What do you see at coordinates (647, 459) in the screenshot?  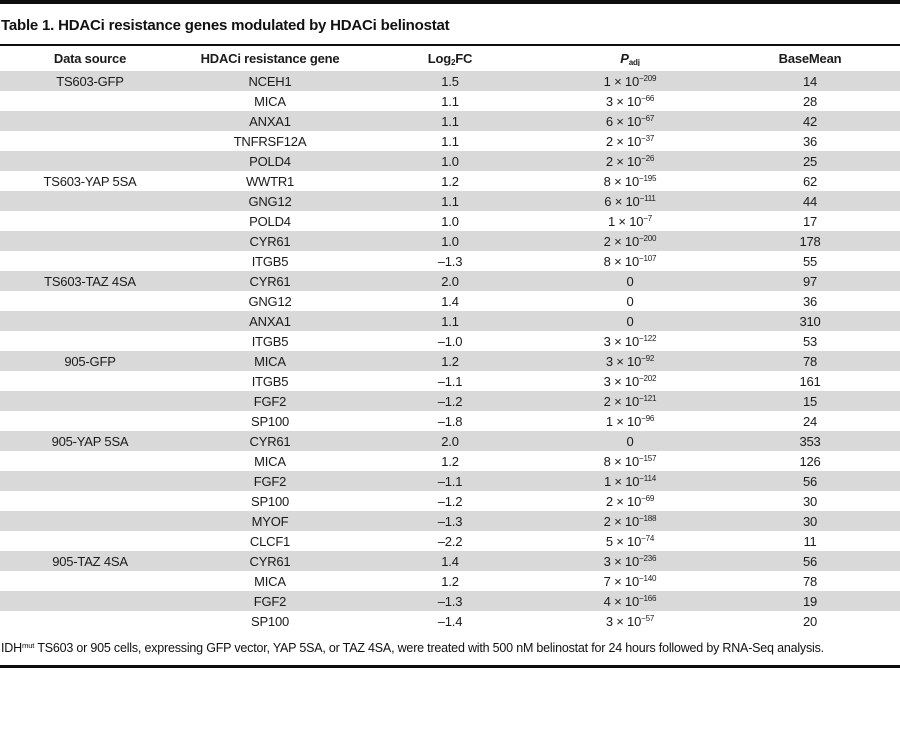 I see `padj-exponent: −157` at bounding box center [647, 459].